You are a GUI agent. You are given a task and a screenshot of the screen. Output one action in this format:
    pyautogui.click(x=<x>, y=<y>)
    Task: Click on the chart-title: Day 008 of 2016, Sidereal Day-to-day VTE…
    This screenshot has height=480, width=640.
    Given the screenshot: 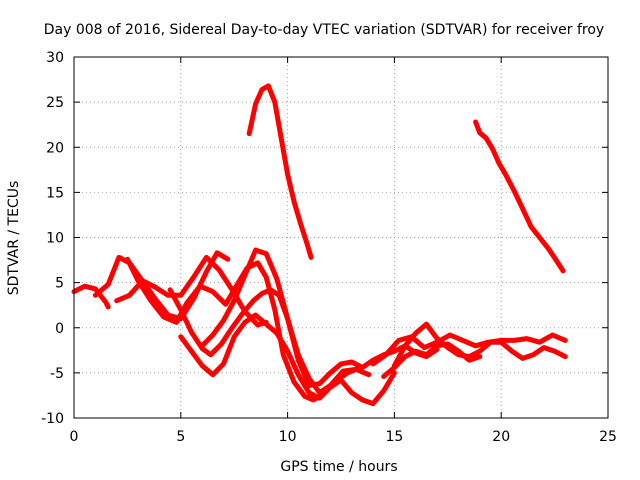 What is the action you would take?
    pyautogui.click(x=324, y=30)
    